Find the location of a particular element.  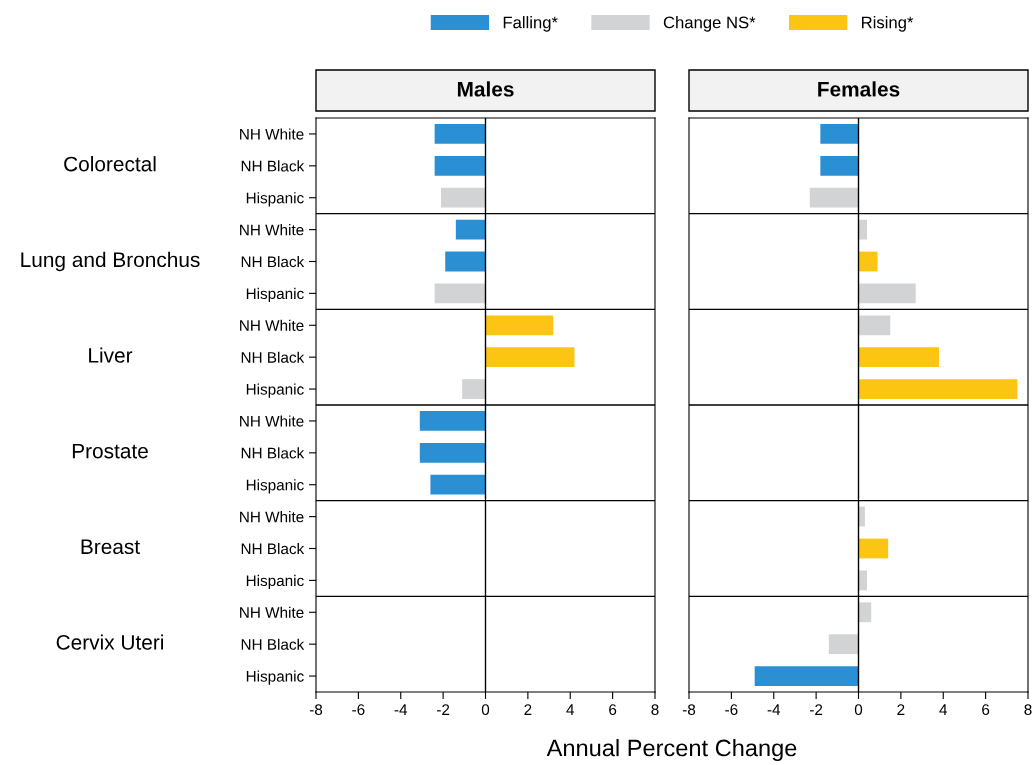

chart-title: Females is located at coordinates (859, 89).